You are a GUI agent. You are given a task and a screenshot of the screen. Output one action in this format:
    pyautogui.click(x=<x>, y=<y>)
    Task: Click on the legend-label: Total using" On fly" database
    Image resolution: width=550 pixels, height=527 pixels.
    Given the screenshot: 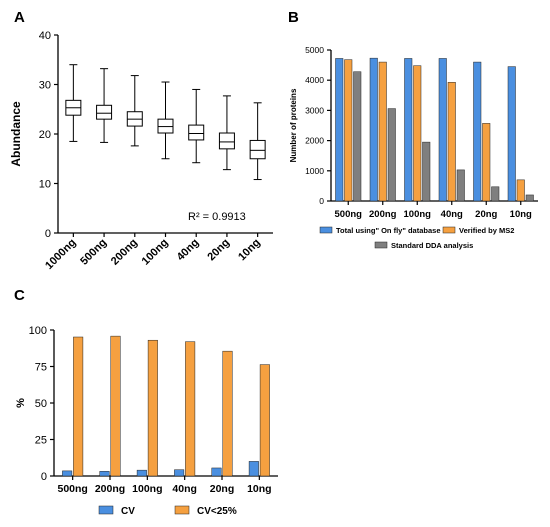 What is the action you would take?
    pyautogui.click(x=388, y=230)
    